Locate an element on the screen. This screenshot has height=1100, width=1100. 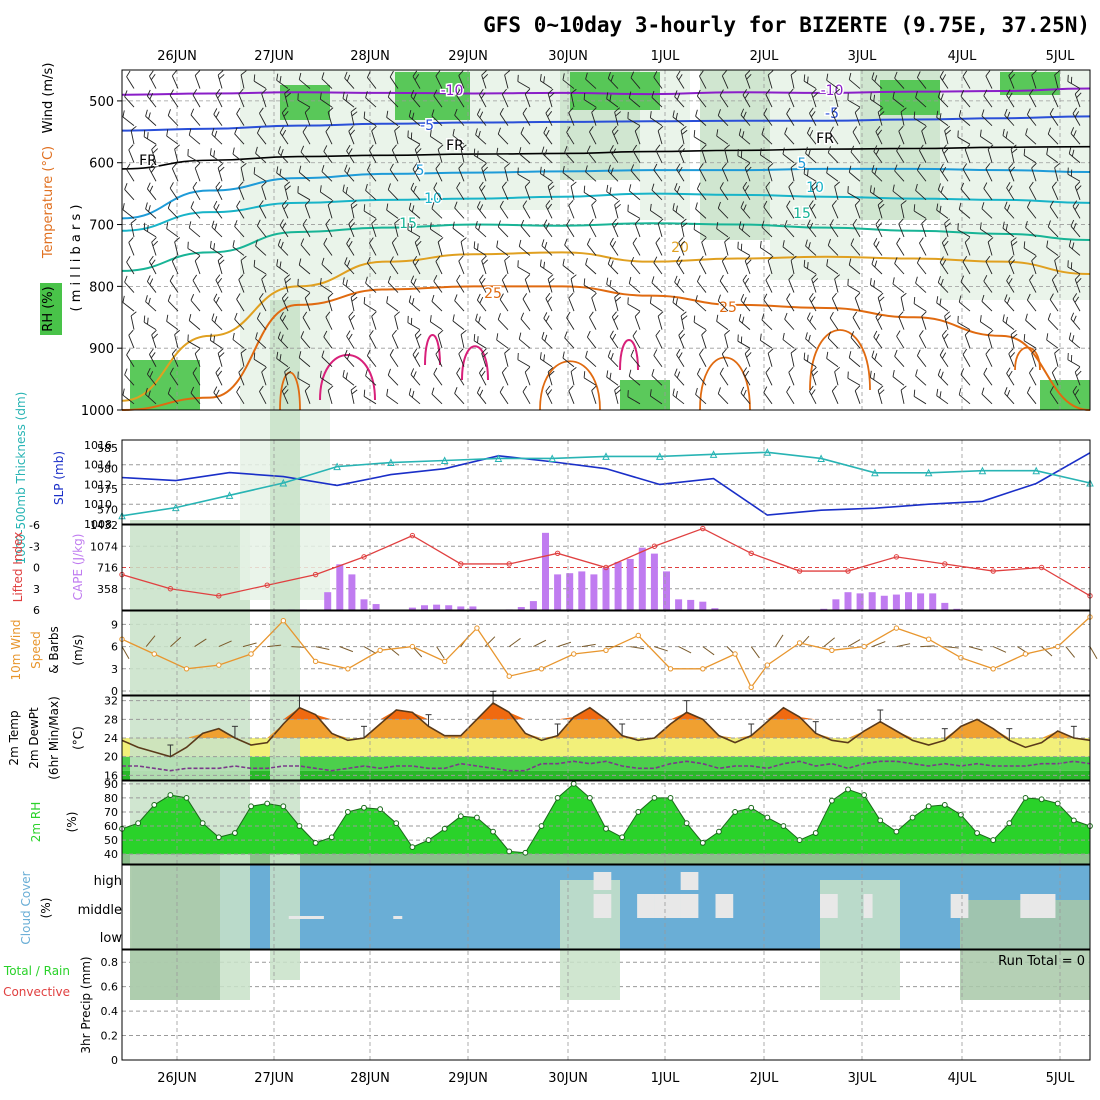
upper-rh-swatch is located at coordinates (51, 309).